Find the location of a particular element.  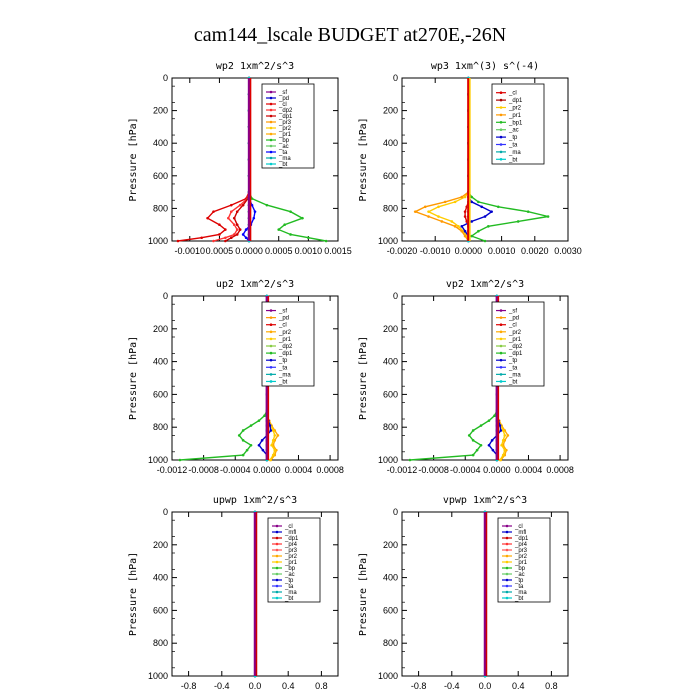

legend-label: _pr4 is located at coordinates (521, 545).